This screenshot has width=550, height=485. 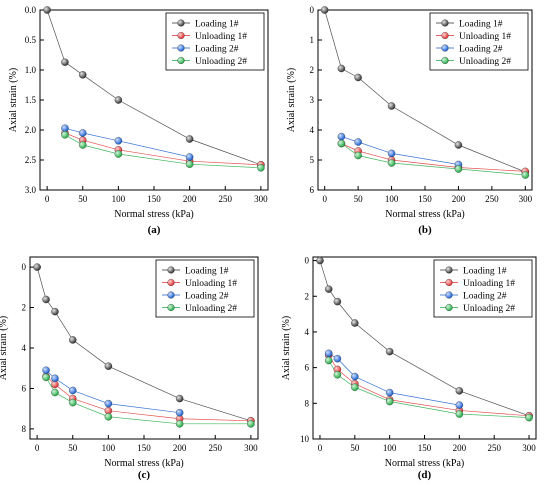 What do you see at coordinates (31, 100) in the screenshot?
I see `y-tick-label: 1.5` at bounding box center [31, 100].